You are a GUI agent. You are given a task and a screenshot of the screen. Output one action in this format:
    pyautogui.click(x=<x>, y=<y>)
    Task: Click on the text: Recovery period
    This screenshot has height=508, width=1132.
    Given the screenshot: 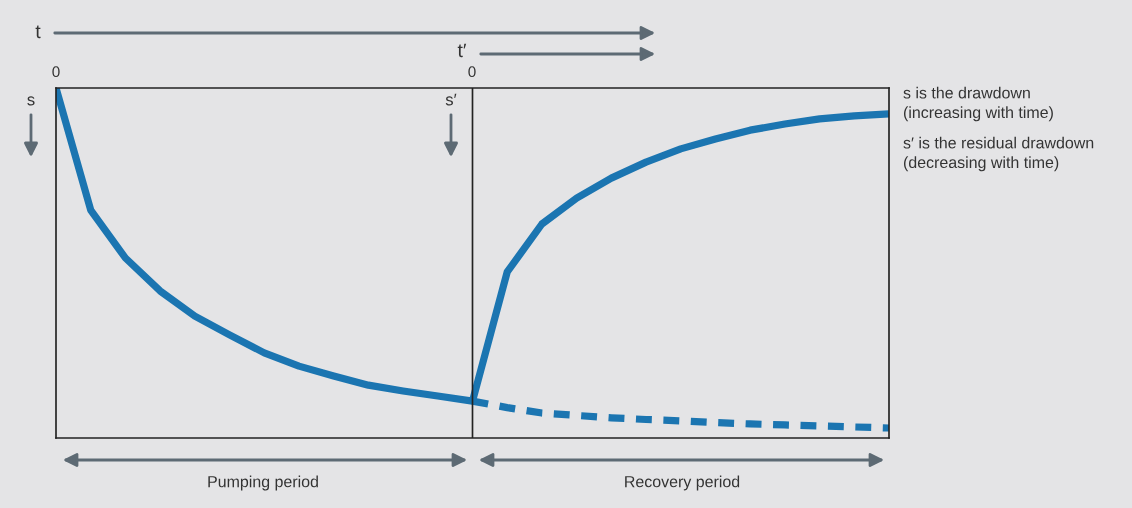 What is the action you would take?
    pyautogui.click(x=682, y=483)
    